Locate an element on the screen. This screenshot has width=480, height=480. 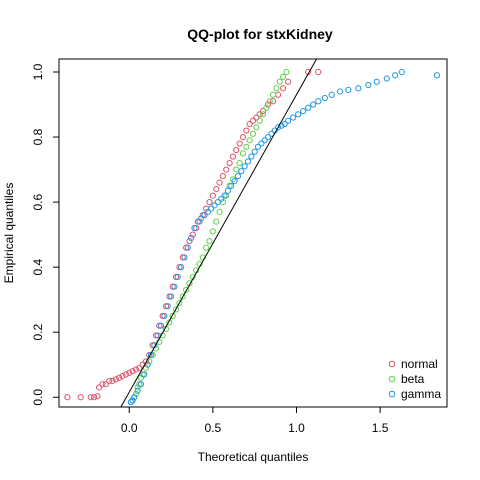
x-tick-label: 1.5 is located at coordinates (380, 428).